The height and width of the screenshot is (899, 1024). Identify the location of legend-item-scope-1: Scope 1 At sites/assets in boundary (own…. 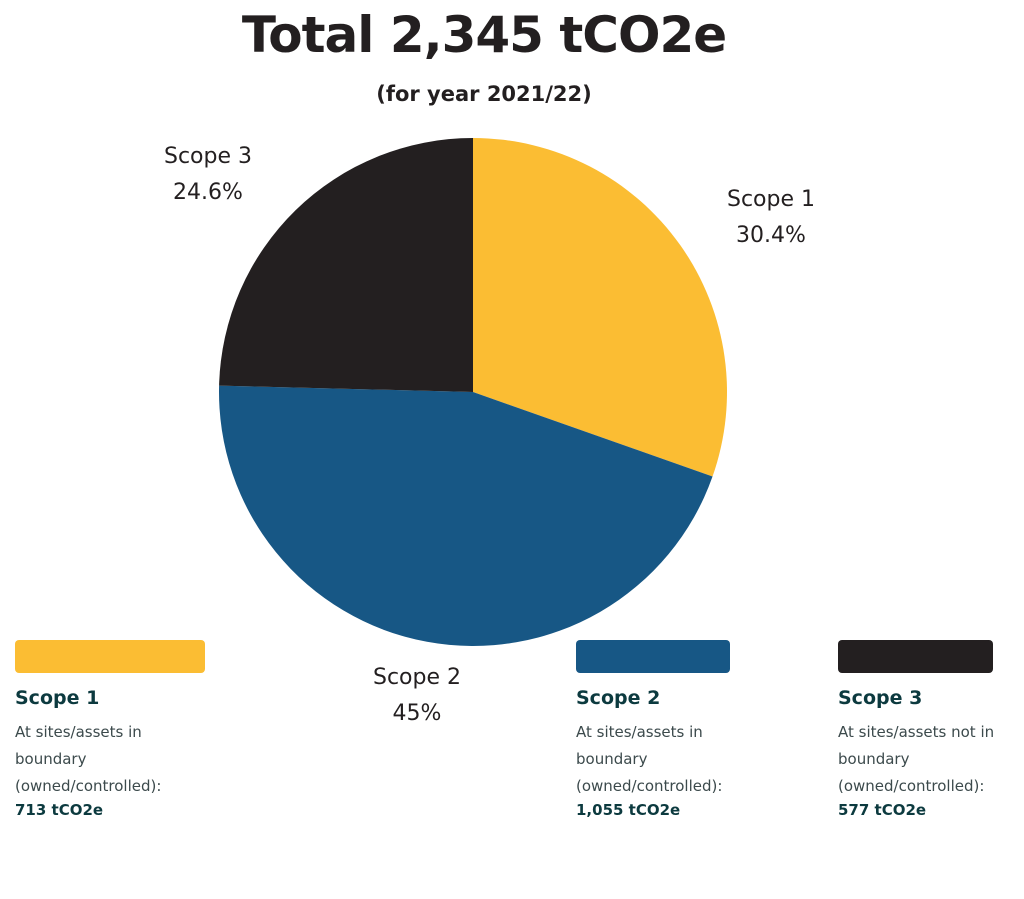
(110, 730).